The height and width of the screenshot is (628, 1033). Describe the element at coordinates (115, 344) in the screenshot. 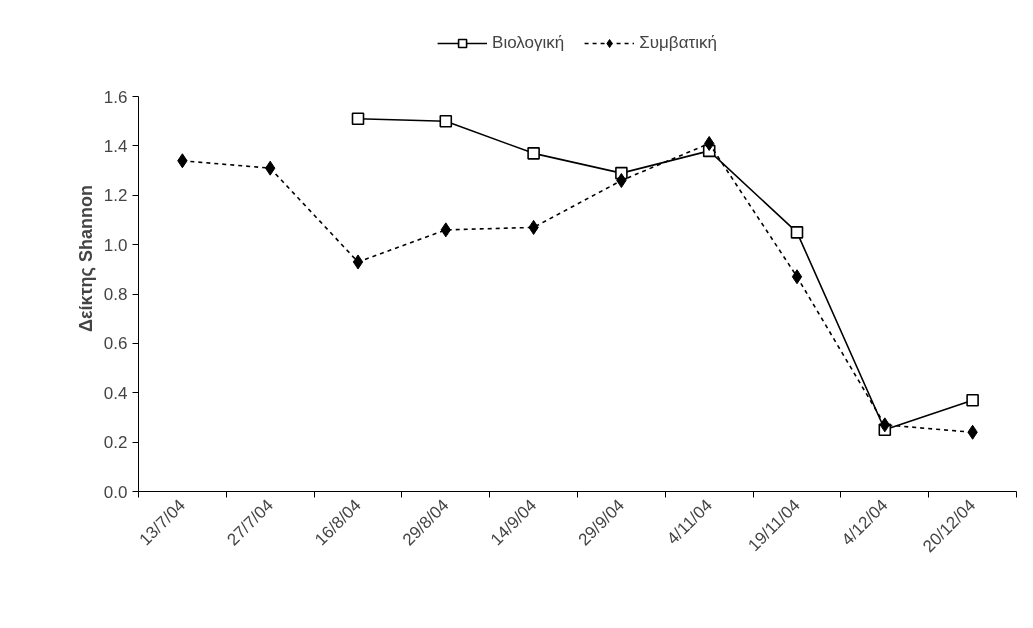

I see `y-tick-label: 0.6` at that location.